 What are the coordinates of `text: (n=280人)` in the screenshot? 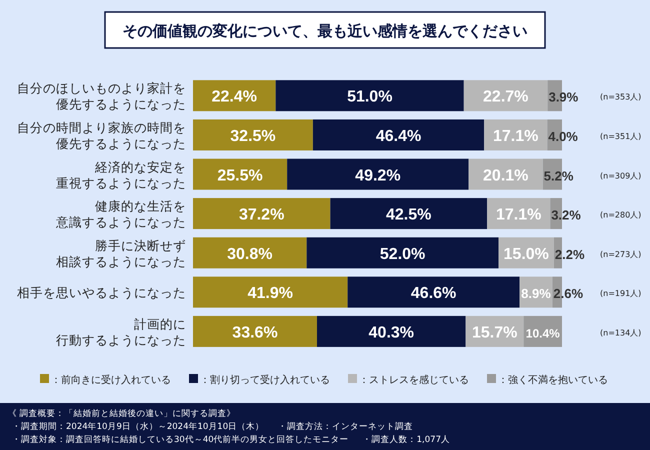 It's located at (621, 215).